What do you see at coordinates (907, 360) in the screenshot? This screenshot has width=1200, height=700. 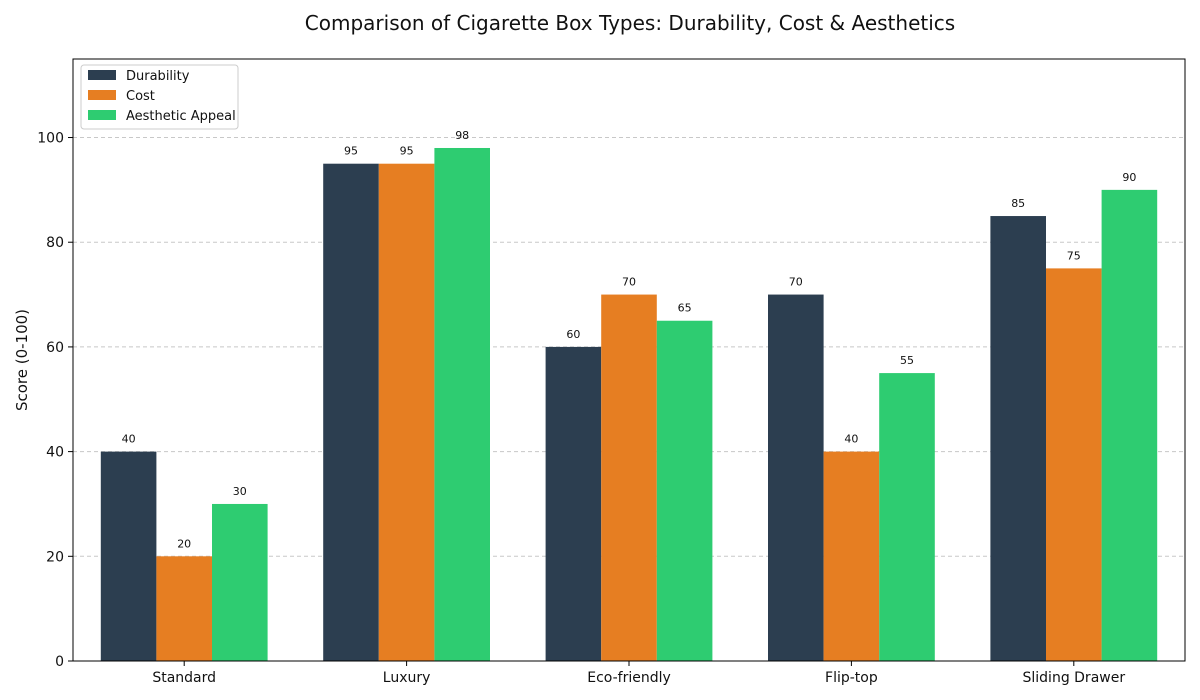 I see `data-label: 55` at bounding box center [907, 360].